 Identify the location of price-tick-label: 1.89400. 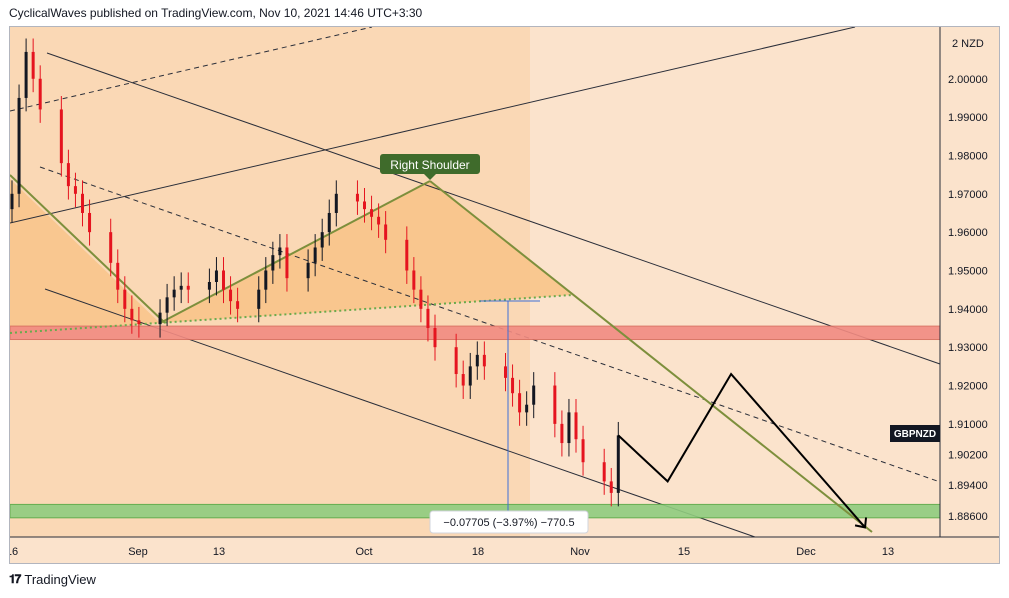
(968, 486).